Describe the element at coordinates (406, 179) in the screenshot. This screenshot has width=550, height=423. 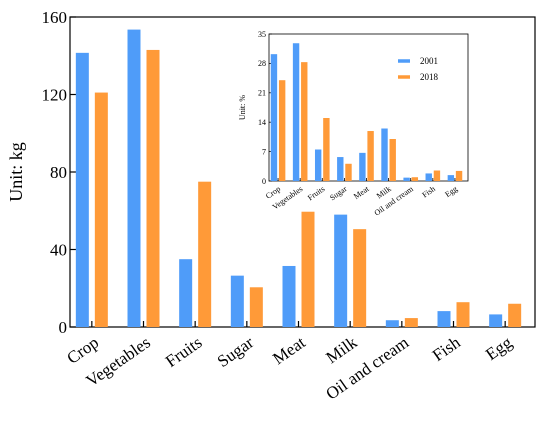
I see `inset-bar-2001-oil-and-cream` at that location.